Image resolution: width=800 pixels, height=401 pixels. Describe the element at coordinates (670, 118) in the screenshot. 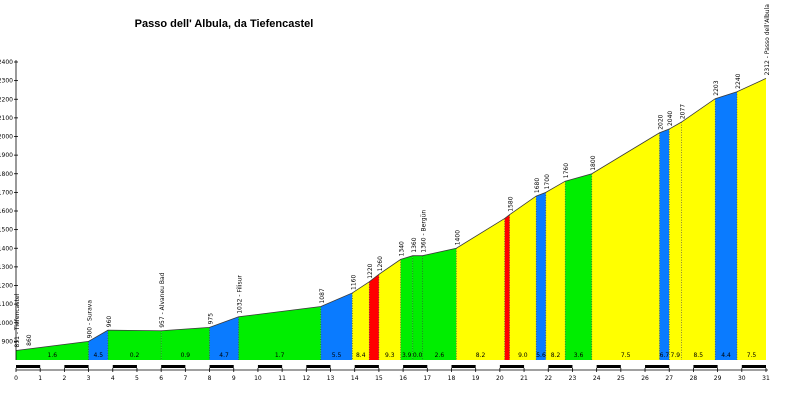

I see `elevation-label: 2040` at that location.